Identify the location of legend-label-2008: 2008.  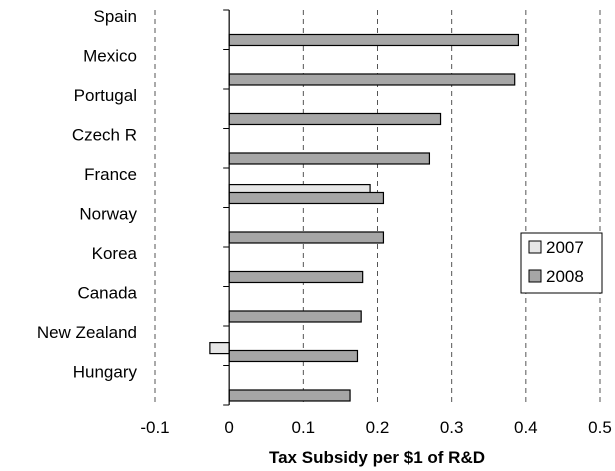
(565, 276).